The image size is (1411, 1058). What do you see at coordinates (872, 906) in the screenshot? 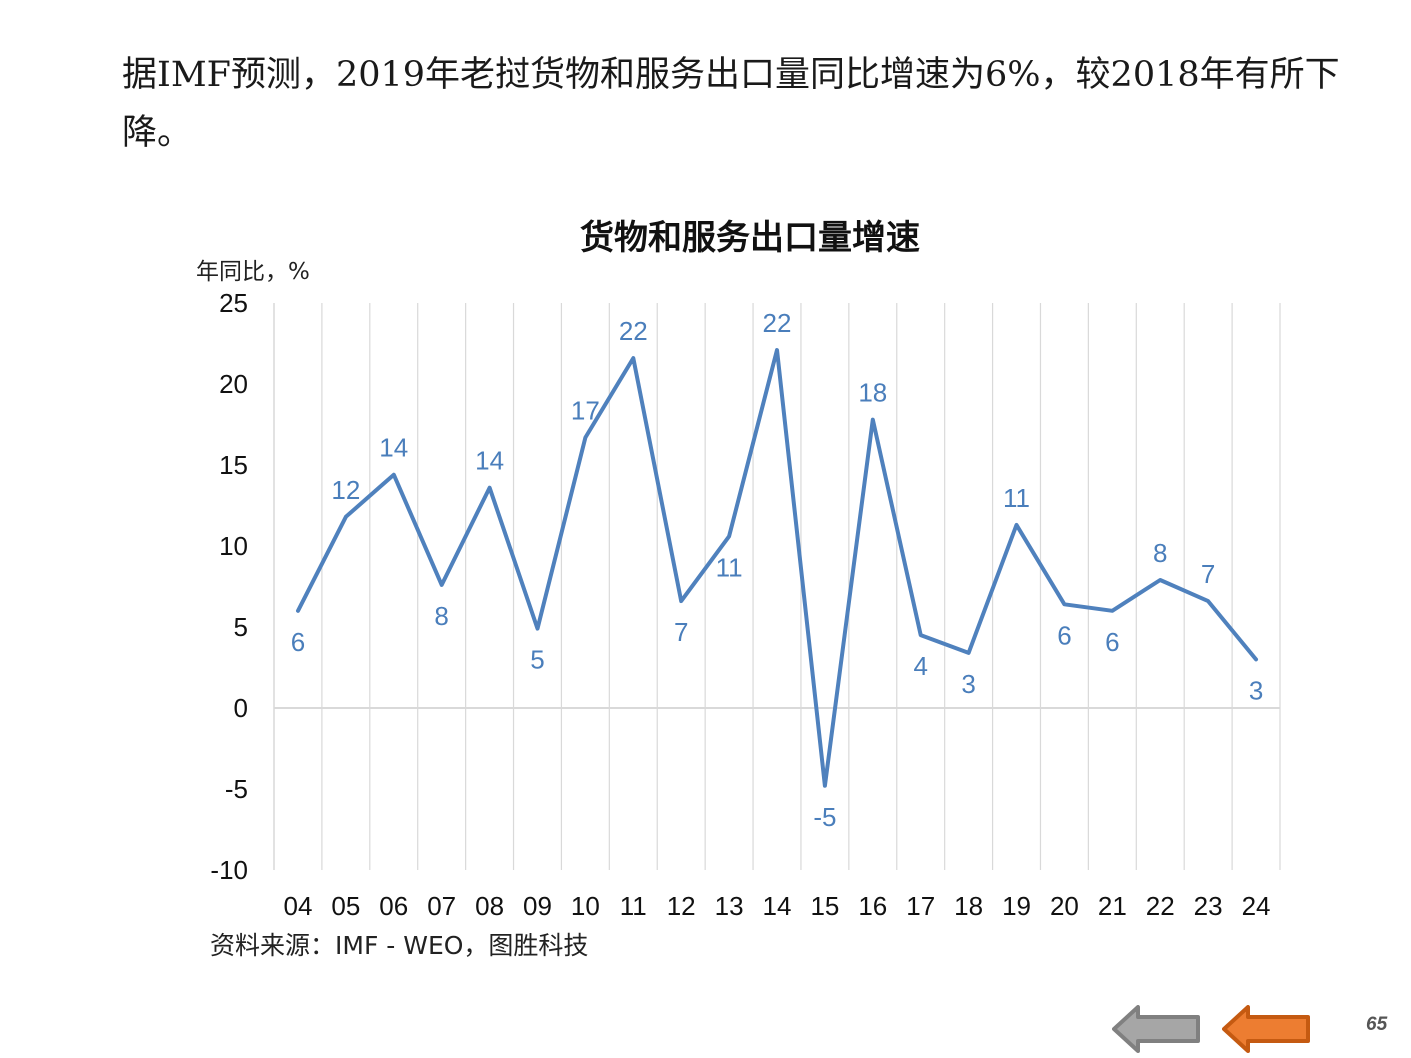
I see `x-tick-label: 16` at bounding box center [872, 906].